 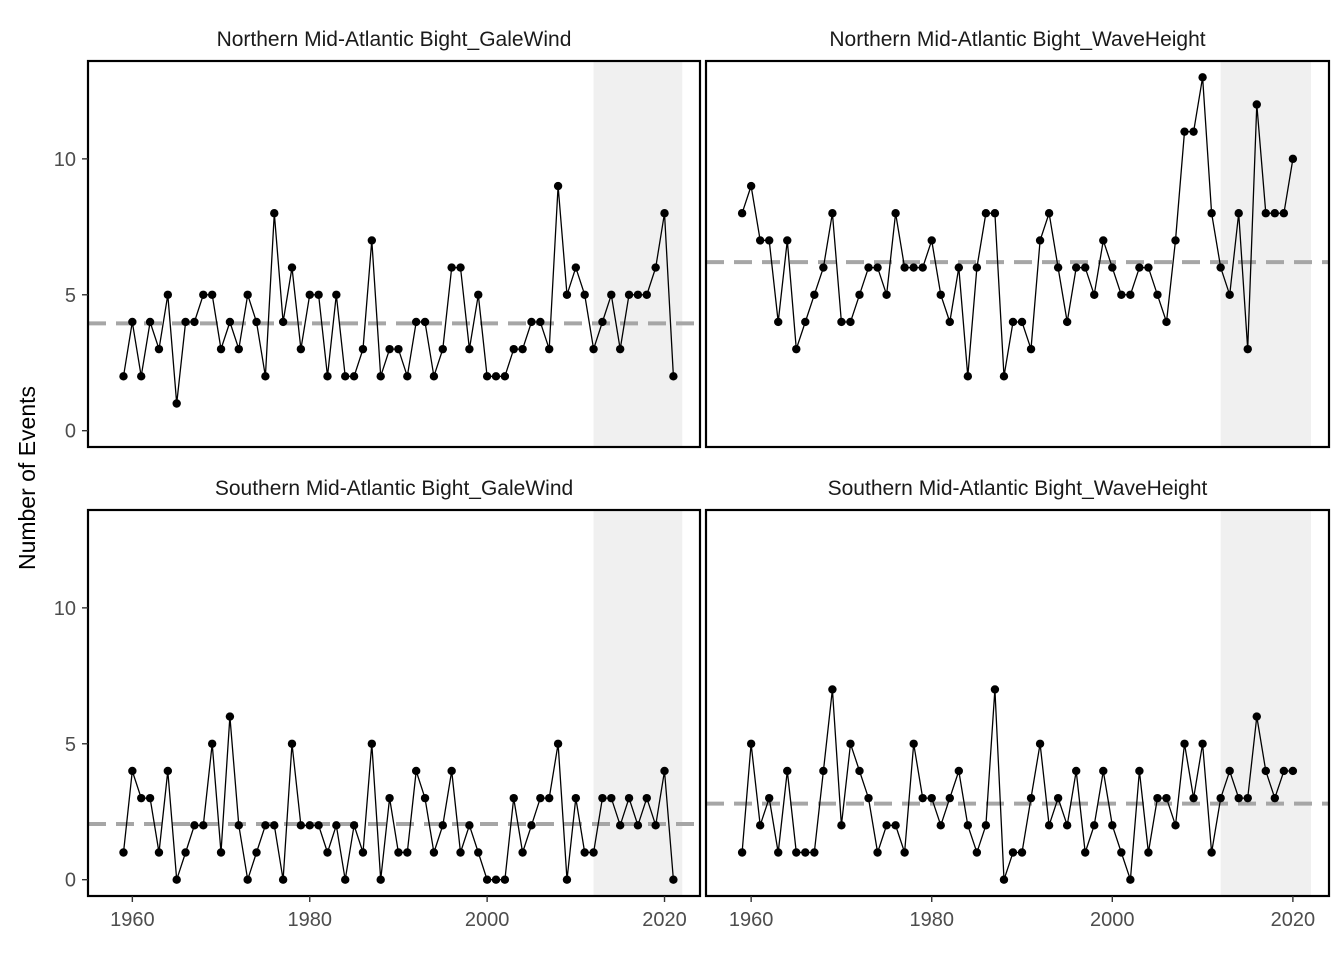 I want to click on panel-title: Northern Mid-Atlantic Bight_GaleWind, so click(x=394, y=39).